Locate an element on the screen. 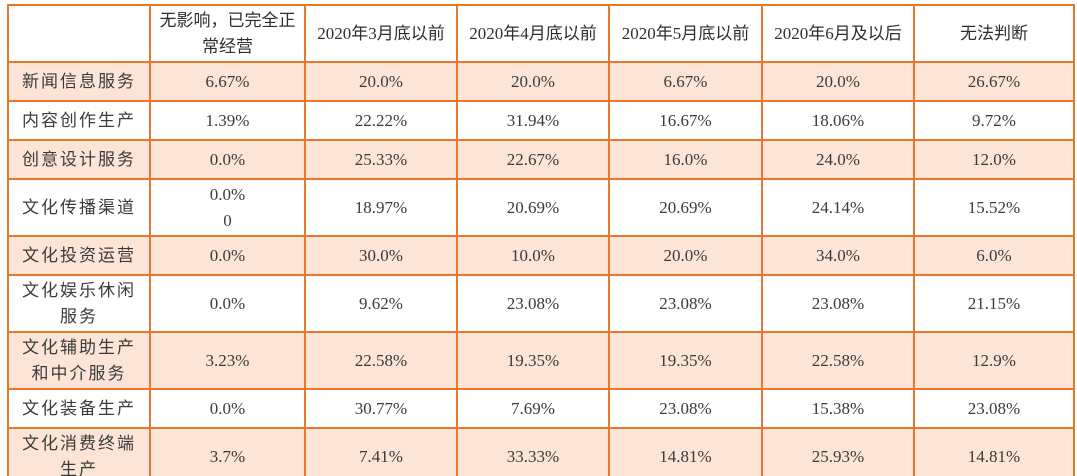  table-cell: 12.0% is located at coordinates (994, 159).